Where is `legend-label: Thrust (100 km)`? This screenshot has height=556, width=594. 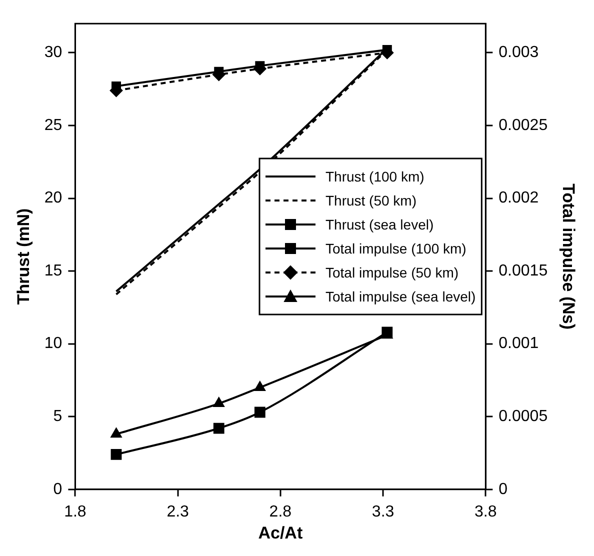
legend-label: Thrust (100 km) is located at coordinates (374, 176).